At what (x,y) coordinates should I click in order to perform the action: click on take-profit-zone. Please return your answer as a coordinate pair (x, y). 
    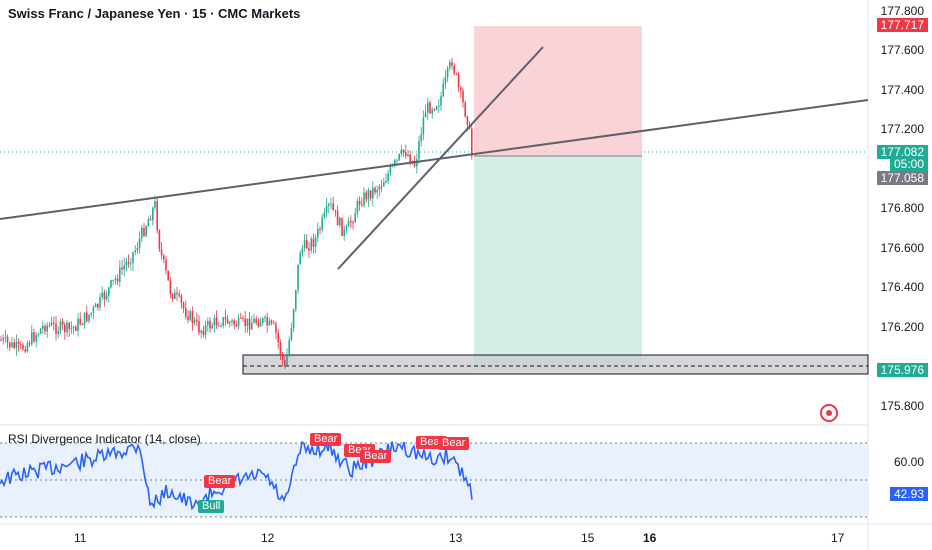
    Looking at the image, I should click on (558, 263).